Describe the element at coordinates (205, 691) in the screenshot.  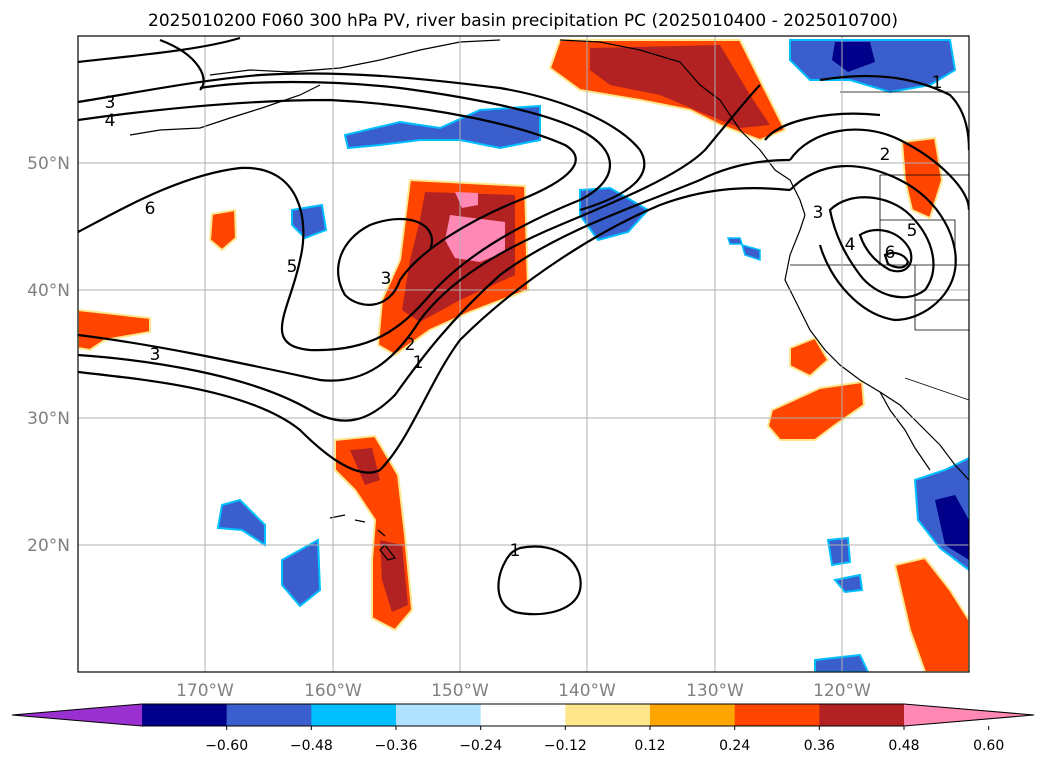
I see `lon-label: 170°W` at that location.